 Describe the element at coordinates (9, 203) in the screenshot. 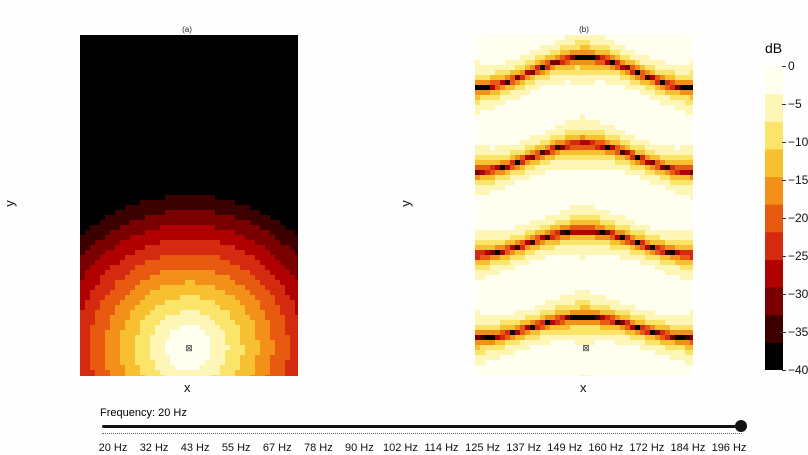

I see `panel-a-ylabel: y` at that location.